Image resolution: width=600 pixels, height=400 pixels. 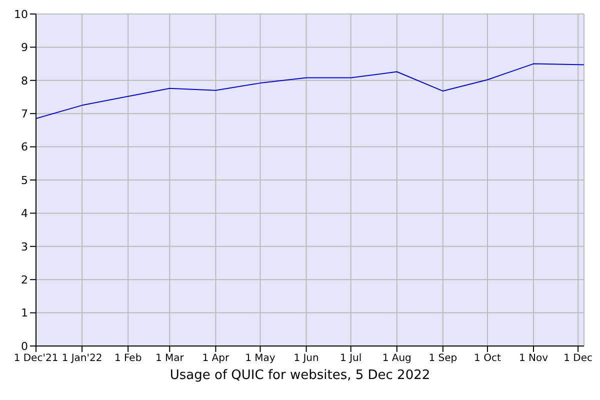 What do you see at coordinates (216, 358) in the screenshot?
I see `x-tick-label: 1 Apr` at bounding box center [216, 358].